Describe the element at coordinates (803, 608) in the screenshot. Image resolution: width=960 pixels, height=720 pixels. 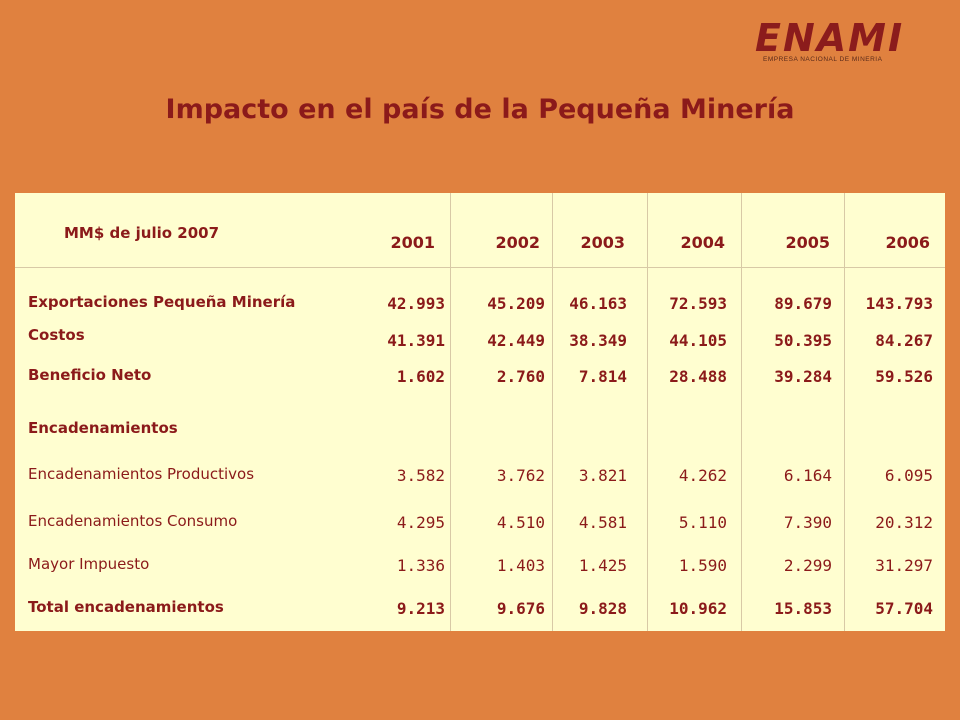
I see `table-cell: 15.853` at that location.